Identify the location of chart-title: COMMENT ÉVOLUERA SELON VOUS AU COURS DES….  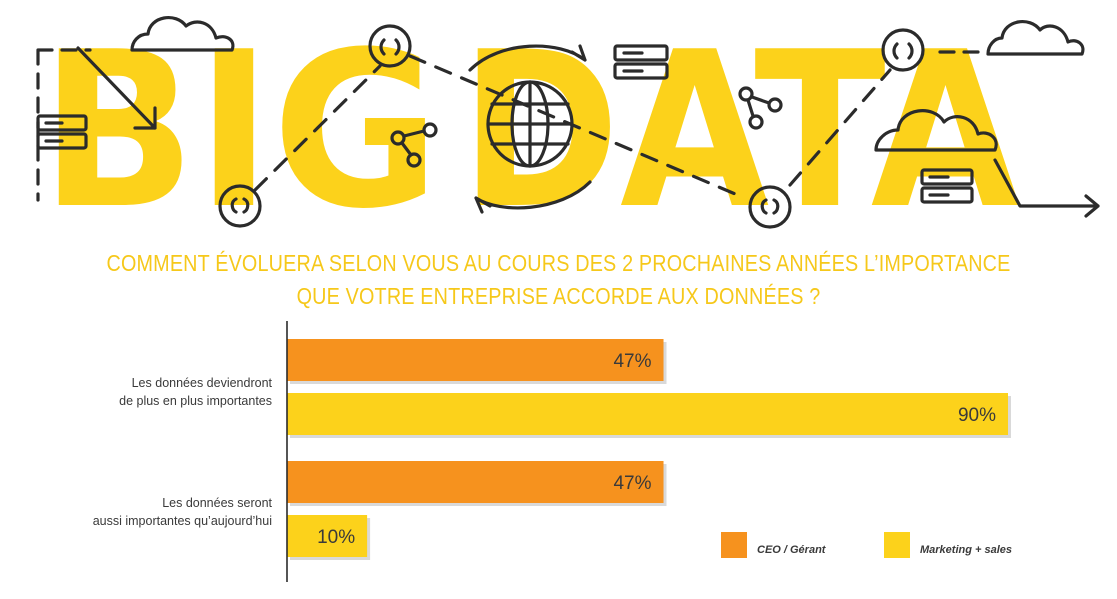
(558, 280).